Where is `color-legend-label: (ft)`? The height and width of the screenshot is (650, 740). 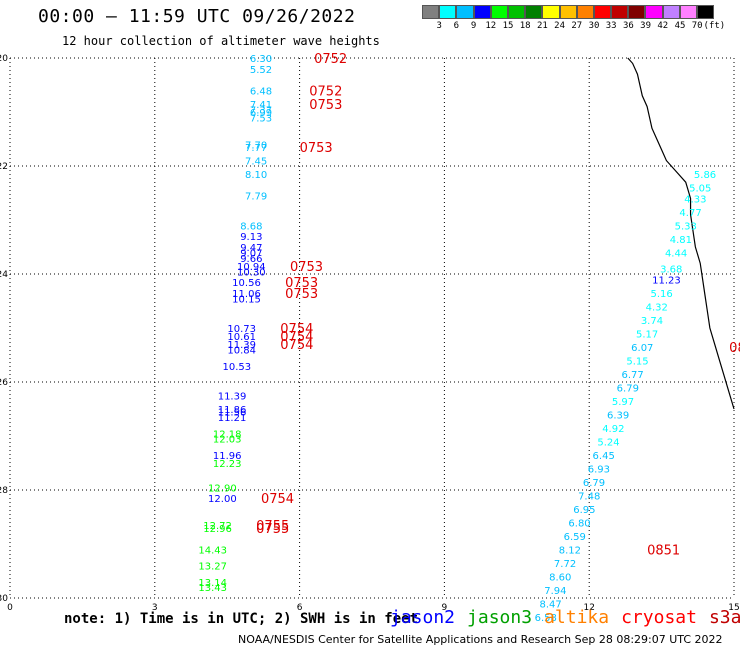 color-legend-label: (ft) is located at coordinates (714, 26).